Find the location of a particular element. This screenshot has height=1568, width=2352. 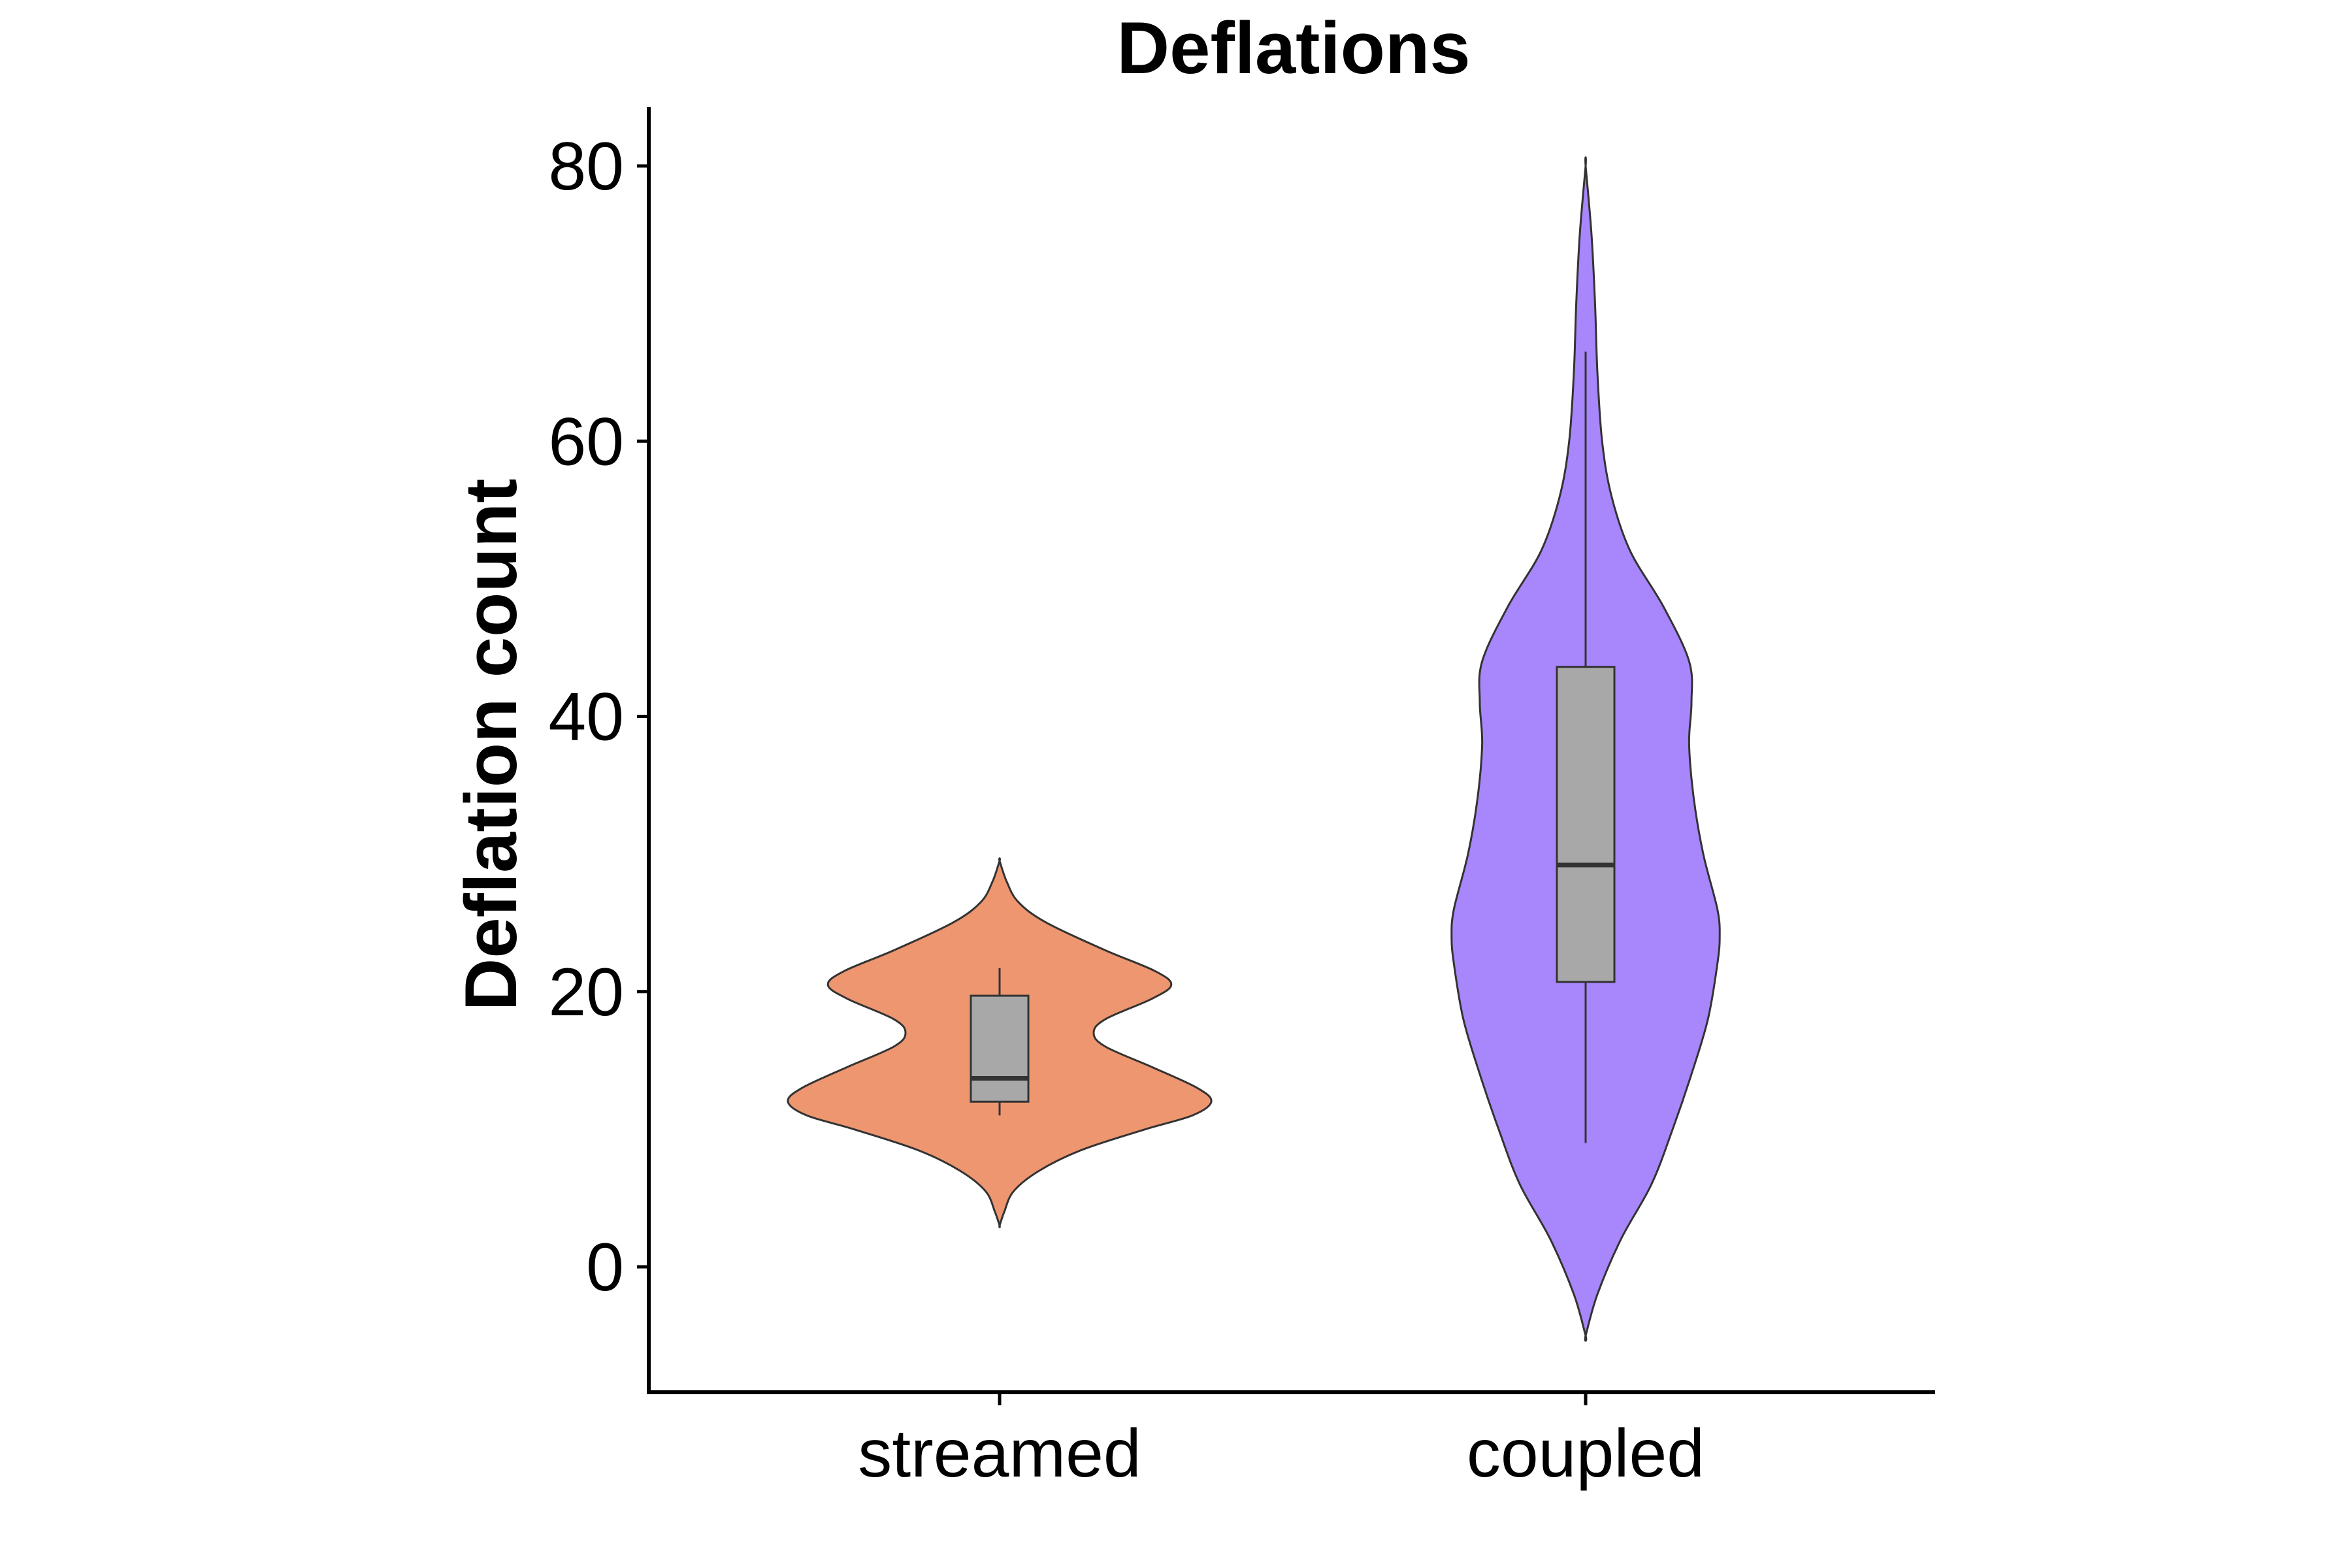

y-tick-label-40: 40 is located at coordinates (586, 717).